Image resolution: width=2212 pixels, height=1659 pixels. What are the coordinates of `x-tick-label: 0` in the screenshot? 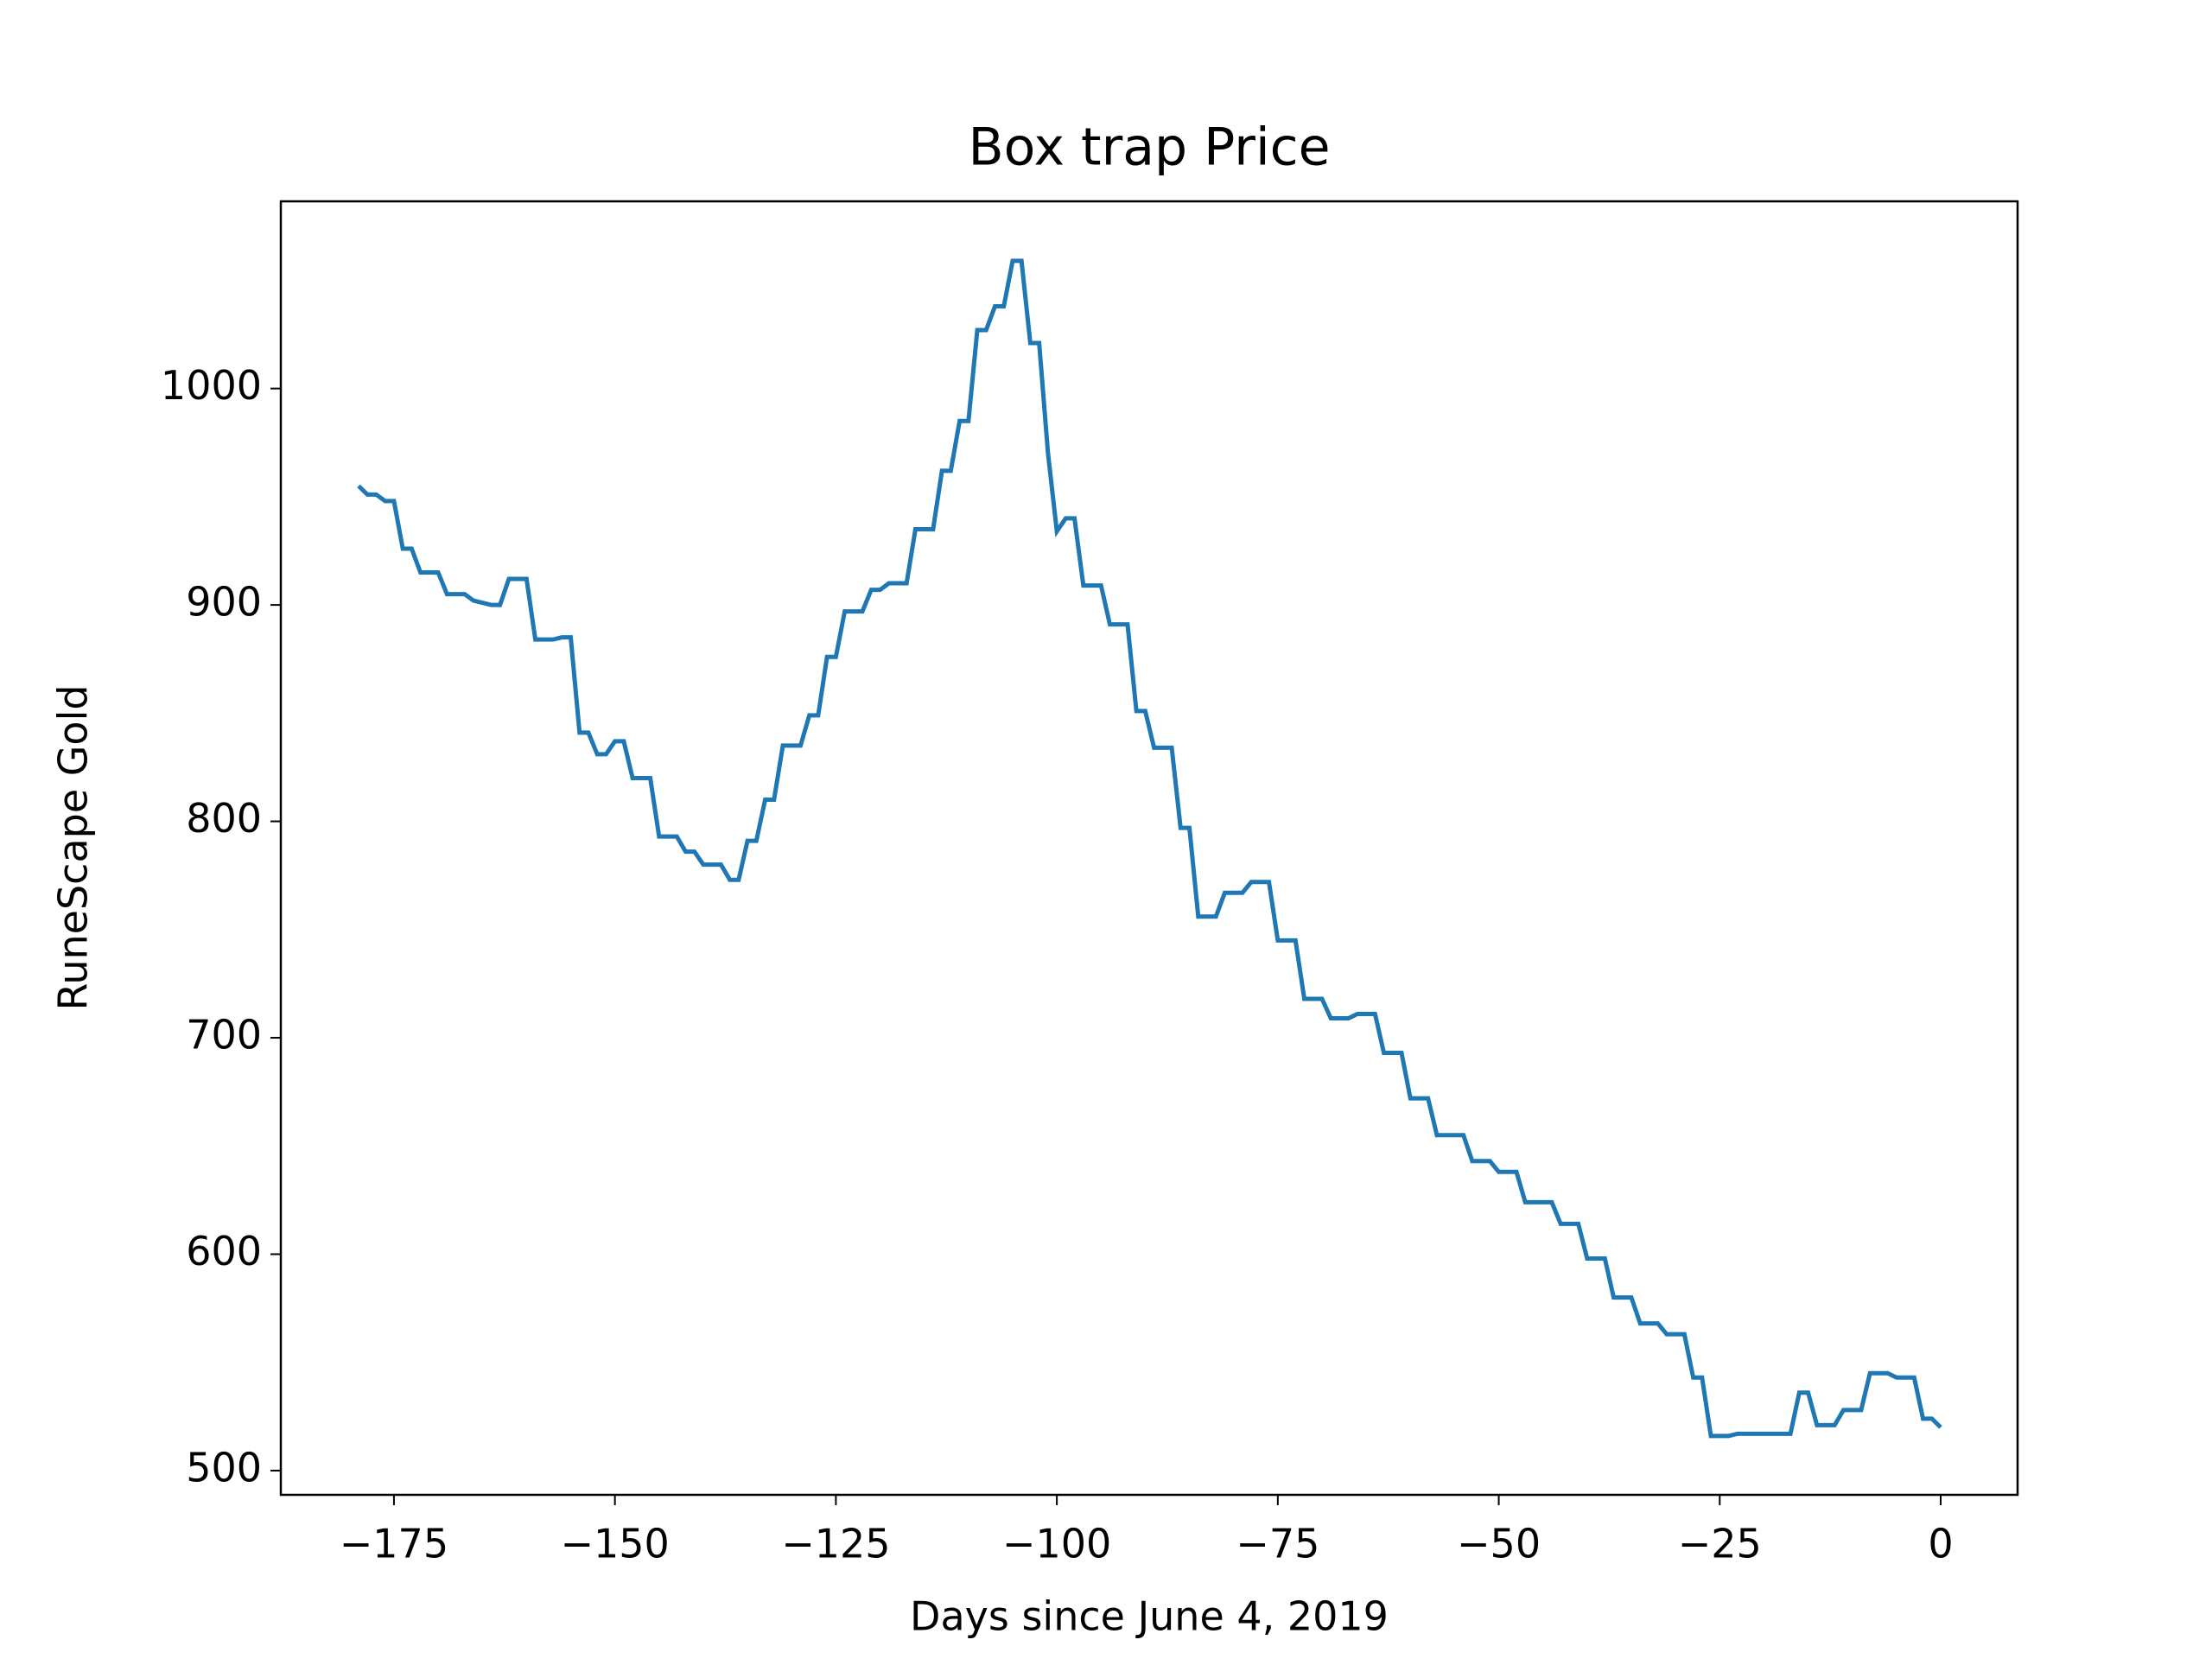 It's located at (1940, 1544).